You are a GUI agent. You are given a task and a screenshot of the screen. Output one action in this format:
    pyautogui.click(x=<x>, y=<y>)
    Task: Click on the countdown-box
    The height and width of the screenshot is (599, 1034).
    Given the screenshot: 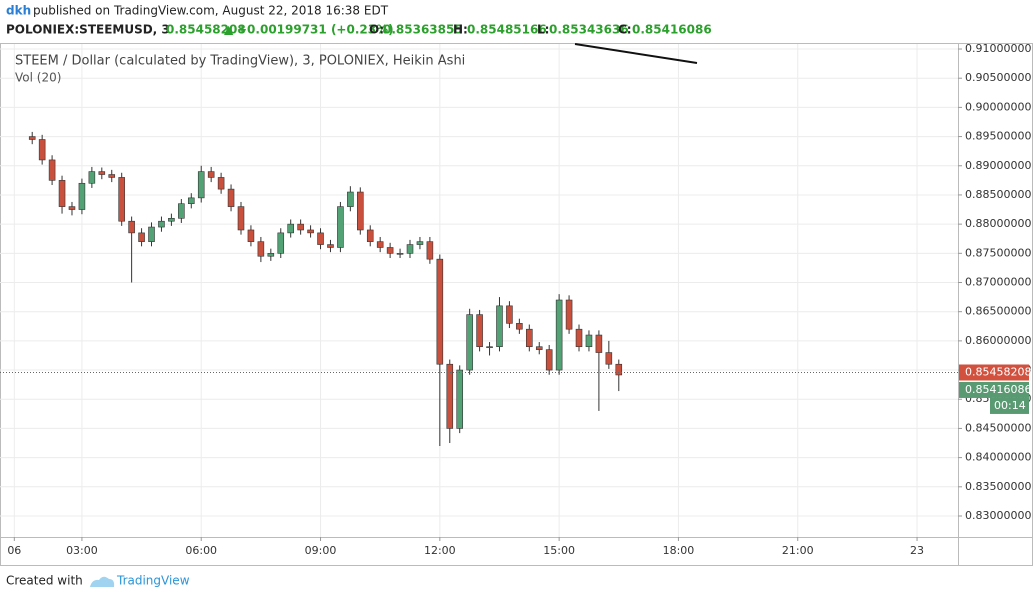 What is the action you would take?
    pyautogui.click(x=1009, y=405)
    